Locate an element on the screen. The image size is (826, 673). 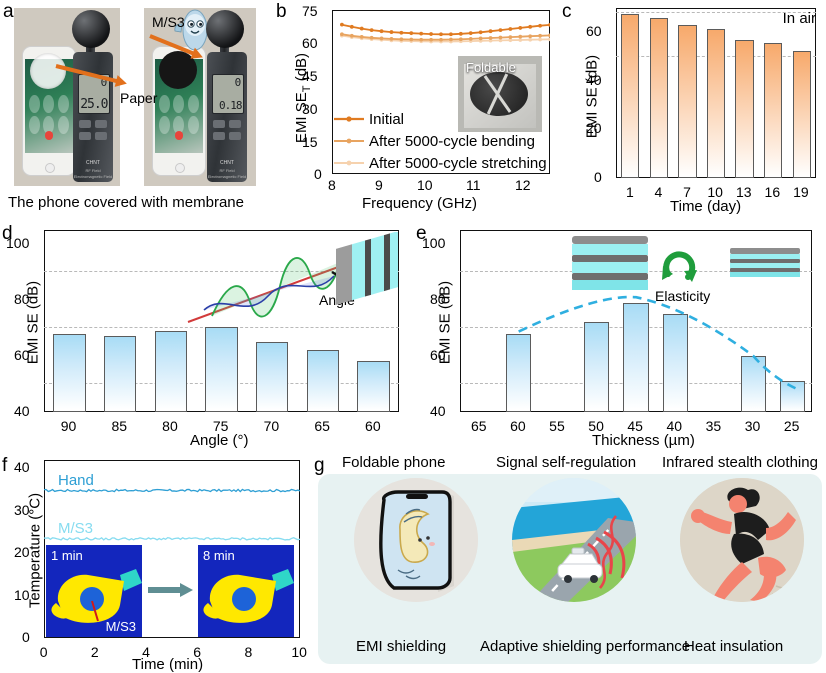
xtick: 8 is located at coordinates (248, 652).